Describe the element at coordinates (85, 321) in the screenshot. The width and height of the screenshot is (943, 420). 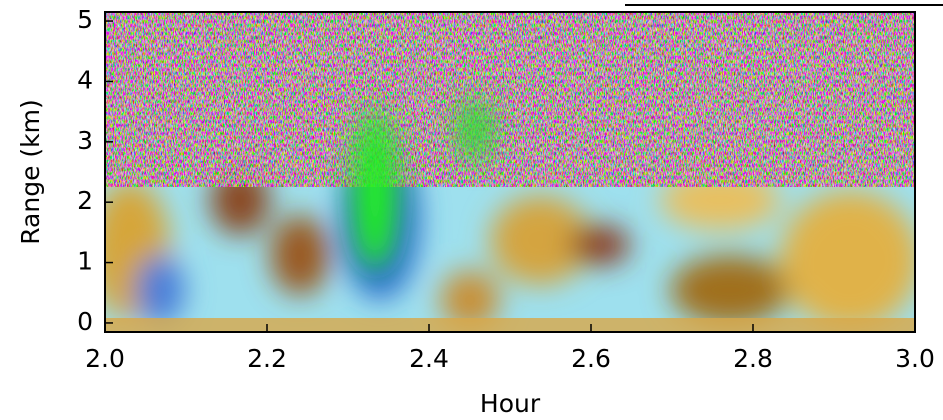
I see `y-tick-label: 0` at that location.